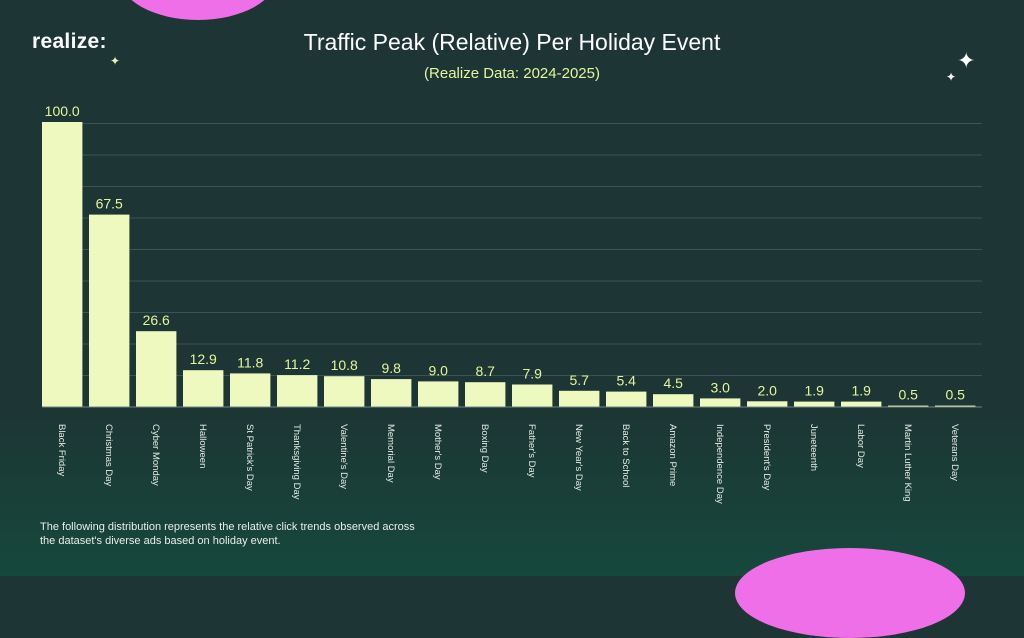  Describe the element at coordinates (62, 111) in the screenshot. I see `data-label: 100.0` at that location.